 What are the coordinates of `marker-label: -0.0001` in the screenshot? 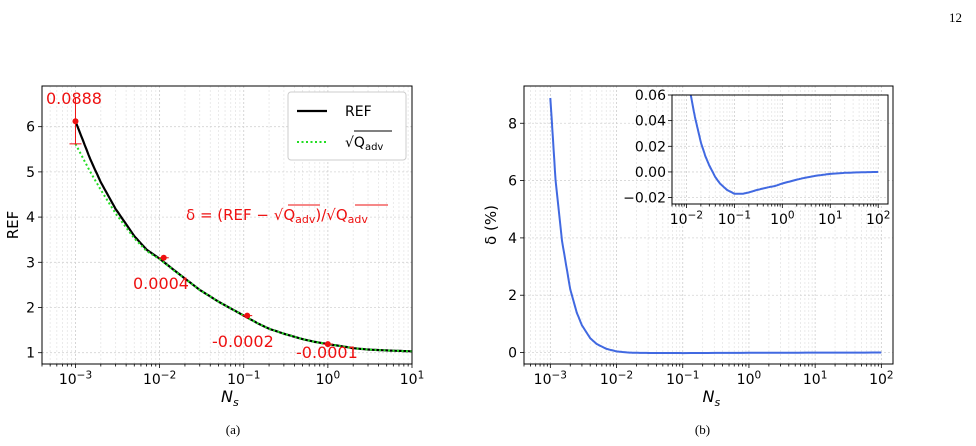 It's located at (327, 352).